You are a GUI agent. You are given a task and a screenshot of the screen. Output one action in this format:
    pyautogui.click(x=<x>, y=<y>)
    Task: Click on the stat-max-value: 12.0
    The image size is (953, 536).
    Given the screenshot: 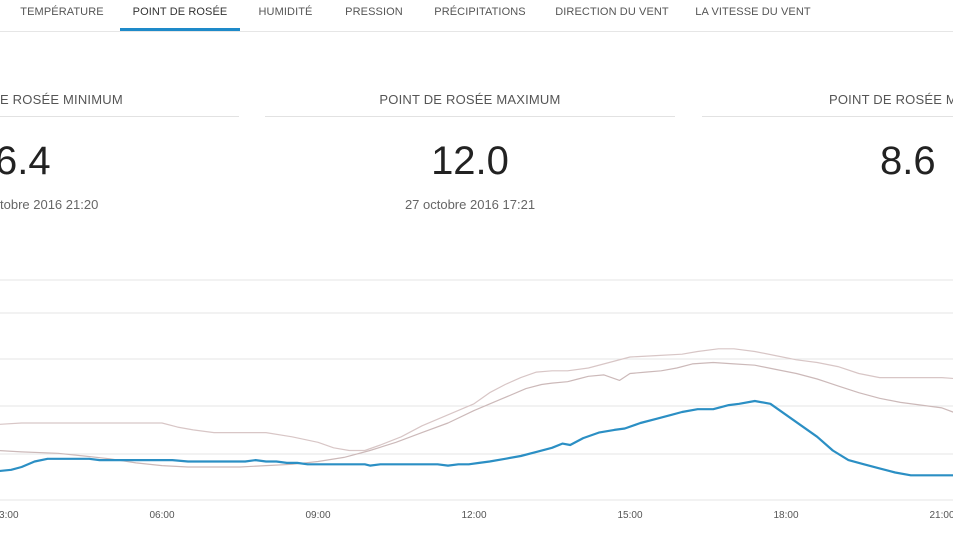 What is the action you would take?
    pyautogui.click(x=470, y=161)
    